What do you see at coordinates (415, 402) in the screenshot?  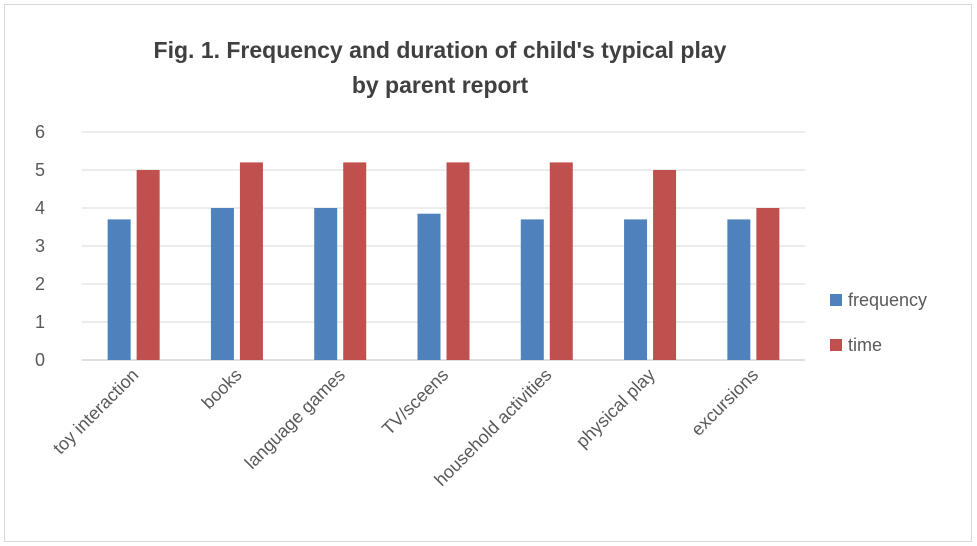 I see `x-category-label: TV/sceens` at bounding box center [415, 402].